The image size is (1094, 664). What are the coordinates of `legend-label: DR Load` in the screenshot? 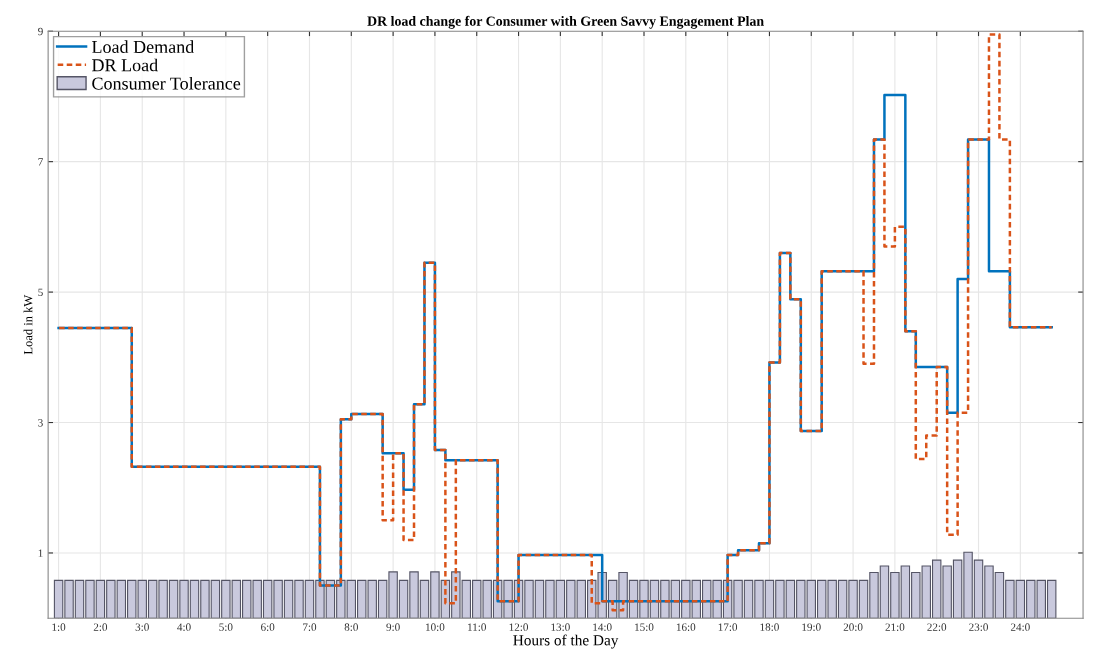 It's located at (124, 65).